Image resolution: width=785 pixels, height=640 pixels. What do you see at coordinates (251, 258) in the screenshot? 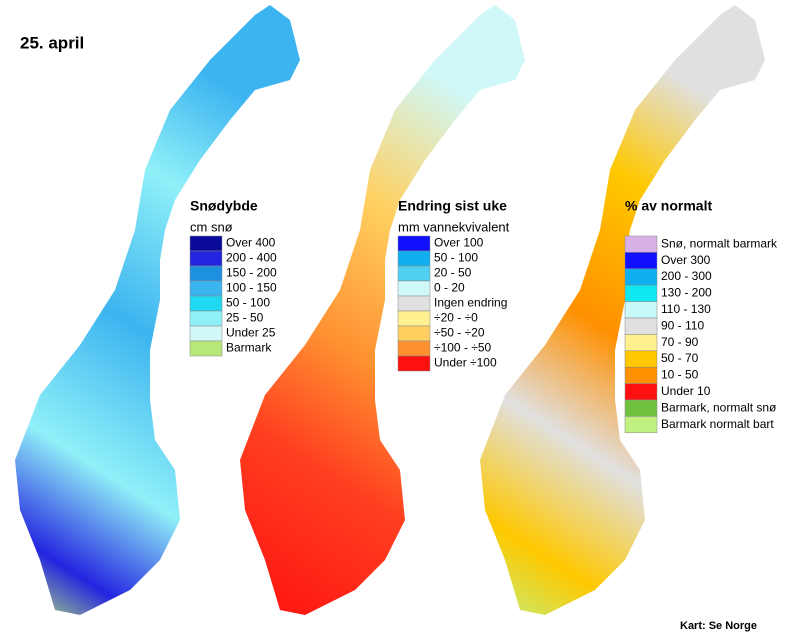
I see `legend-label: 200 - 400` at bounding box center [251, 258].